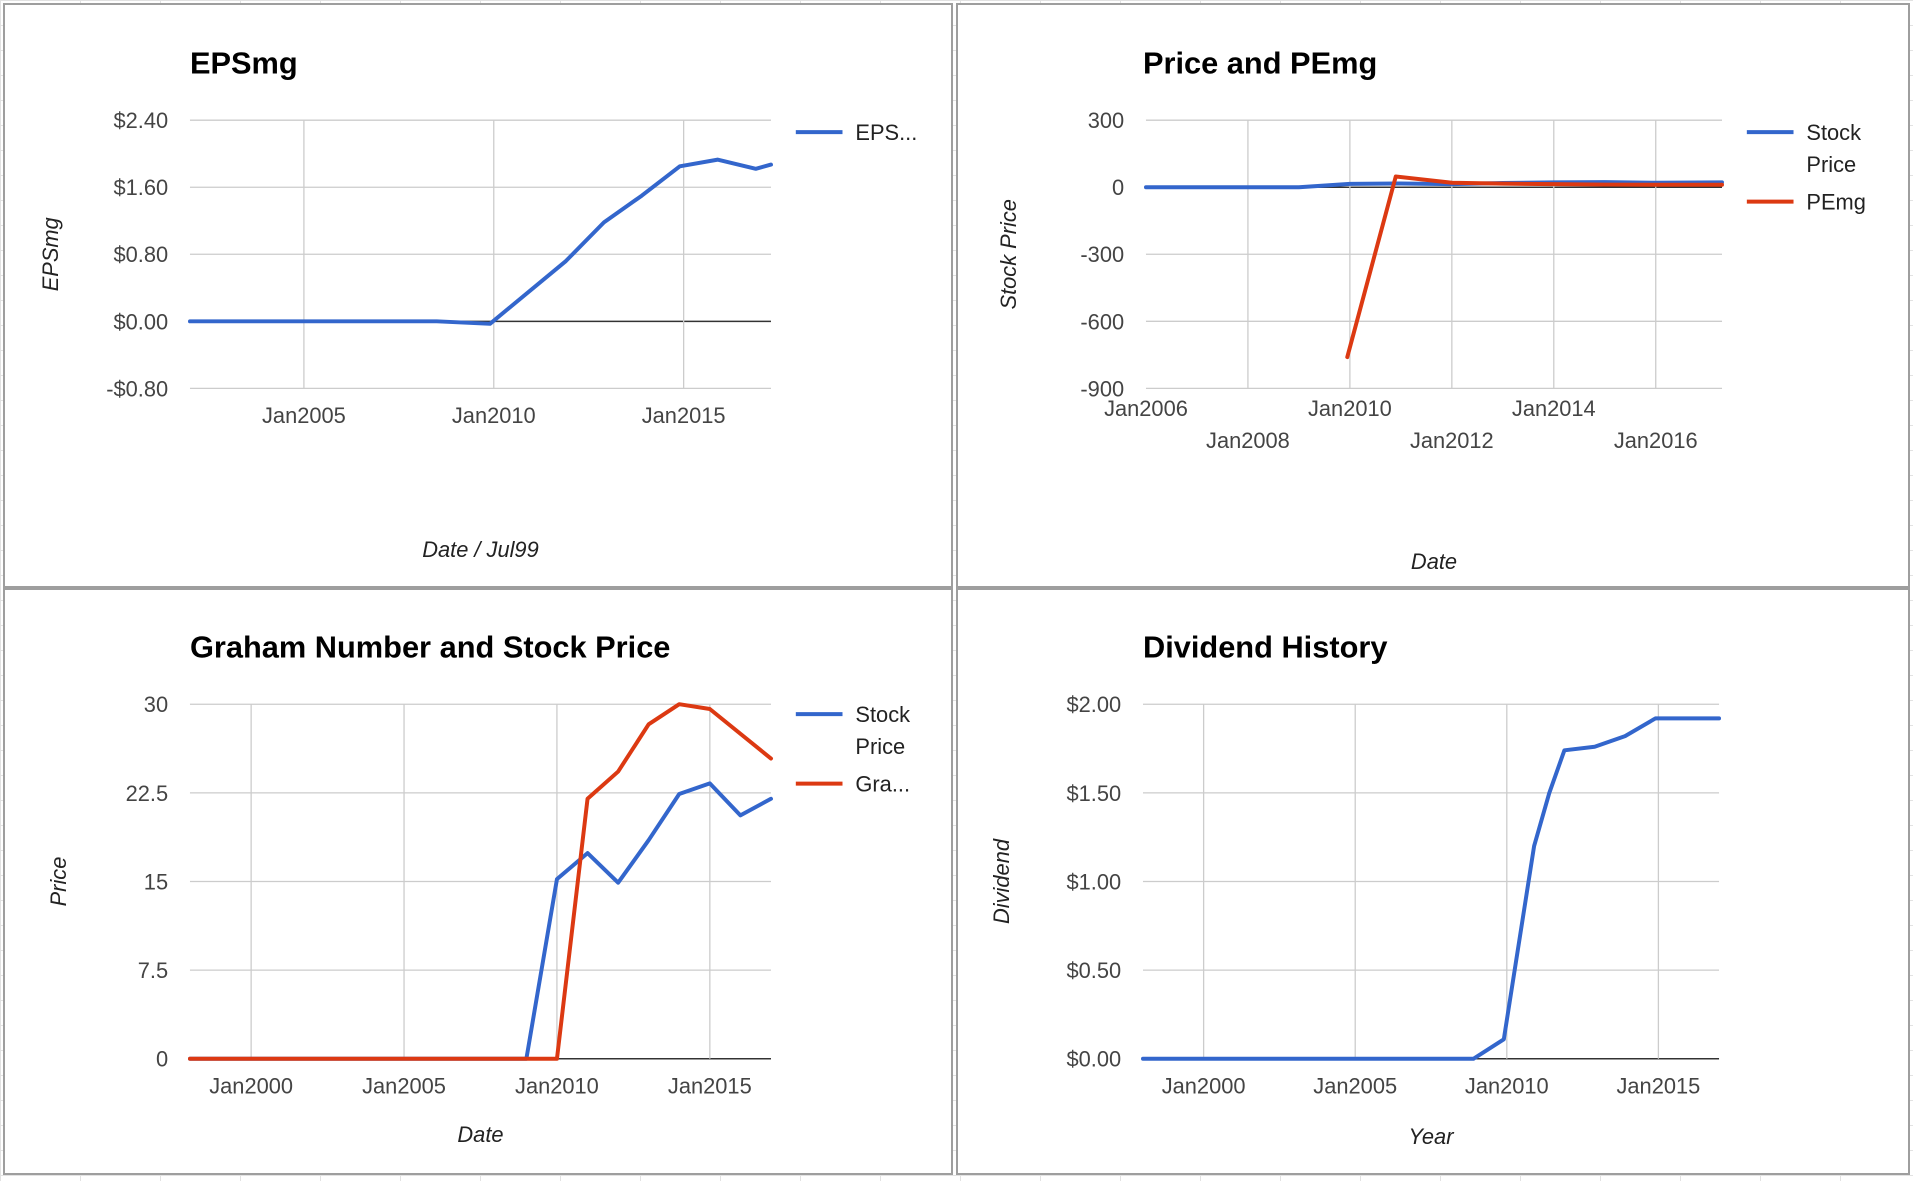  Describe the element at coordinates (156, 881) in the screenshot. I see `y-tick-label: 15` at that location.